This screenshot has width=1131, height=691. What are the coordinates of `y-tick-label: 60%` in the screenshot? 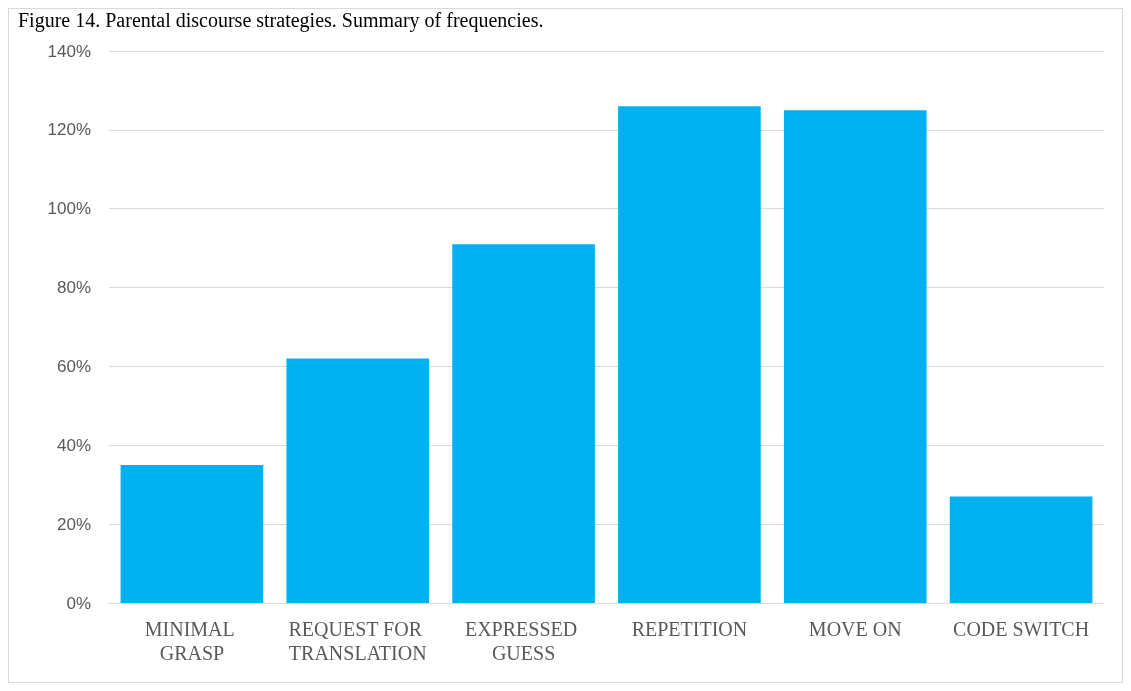 It's located at (73, 366).